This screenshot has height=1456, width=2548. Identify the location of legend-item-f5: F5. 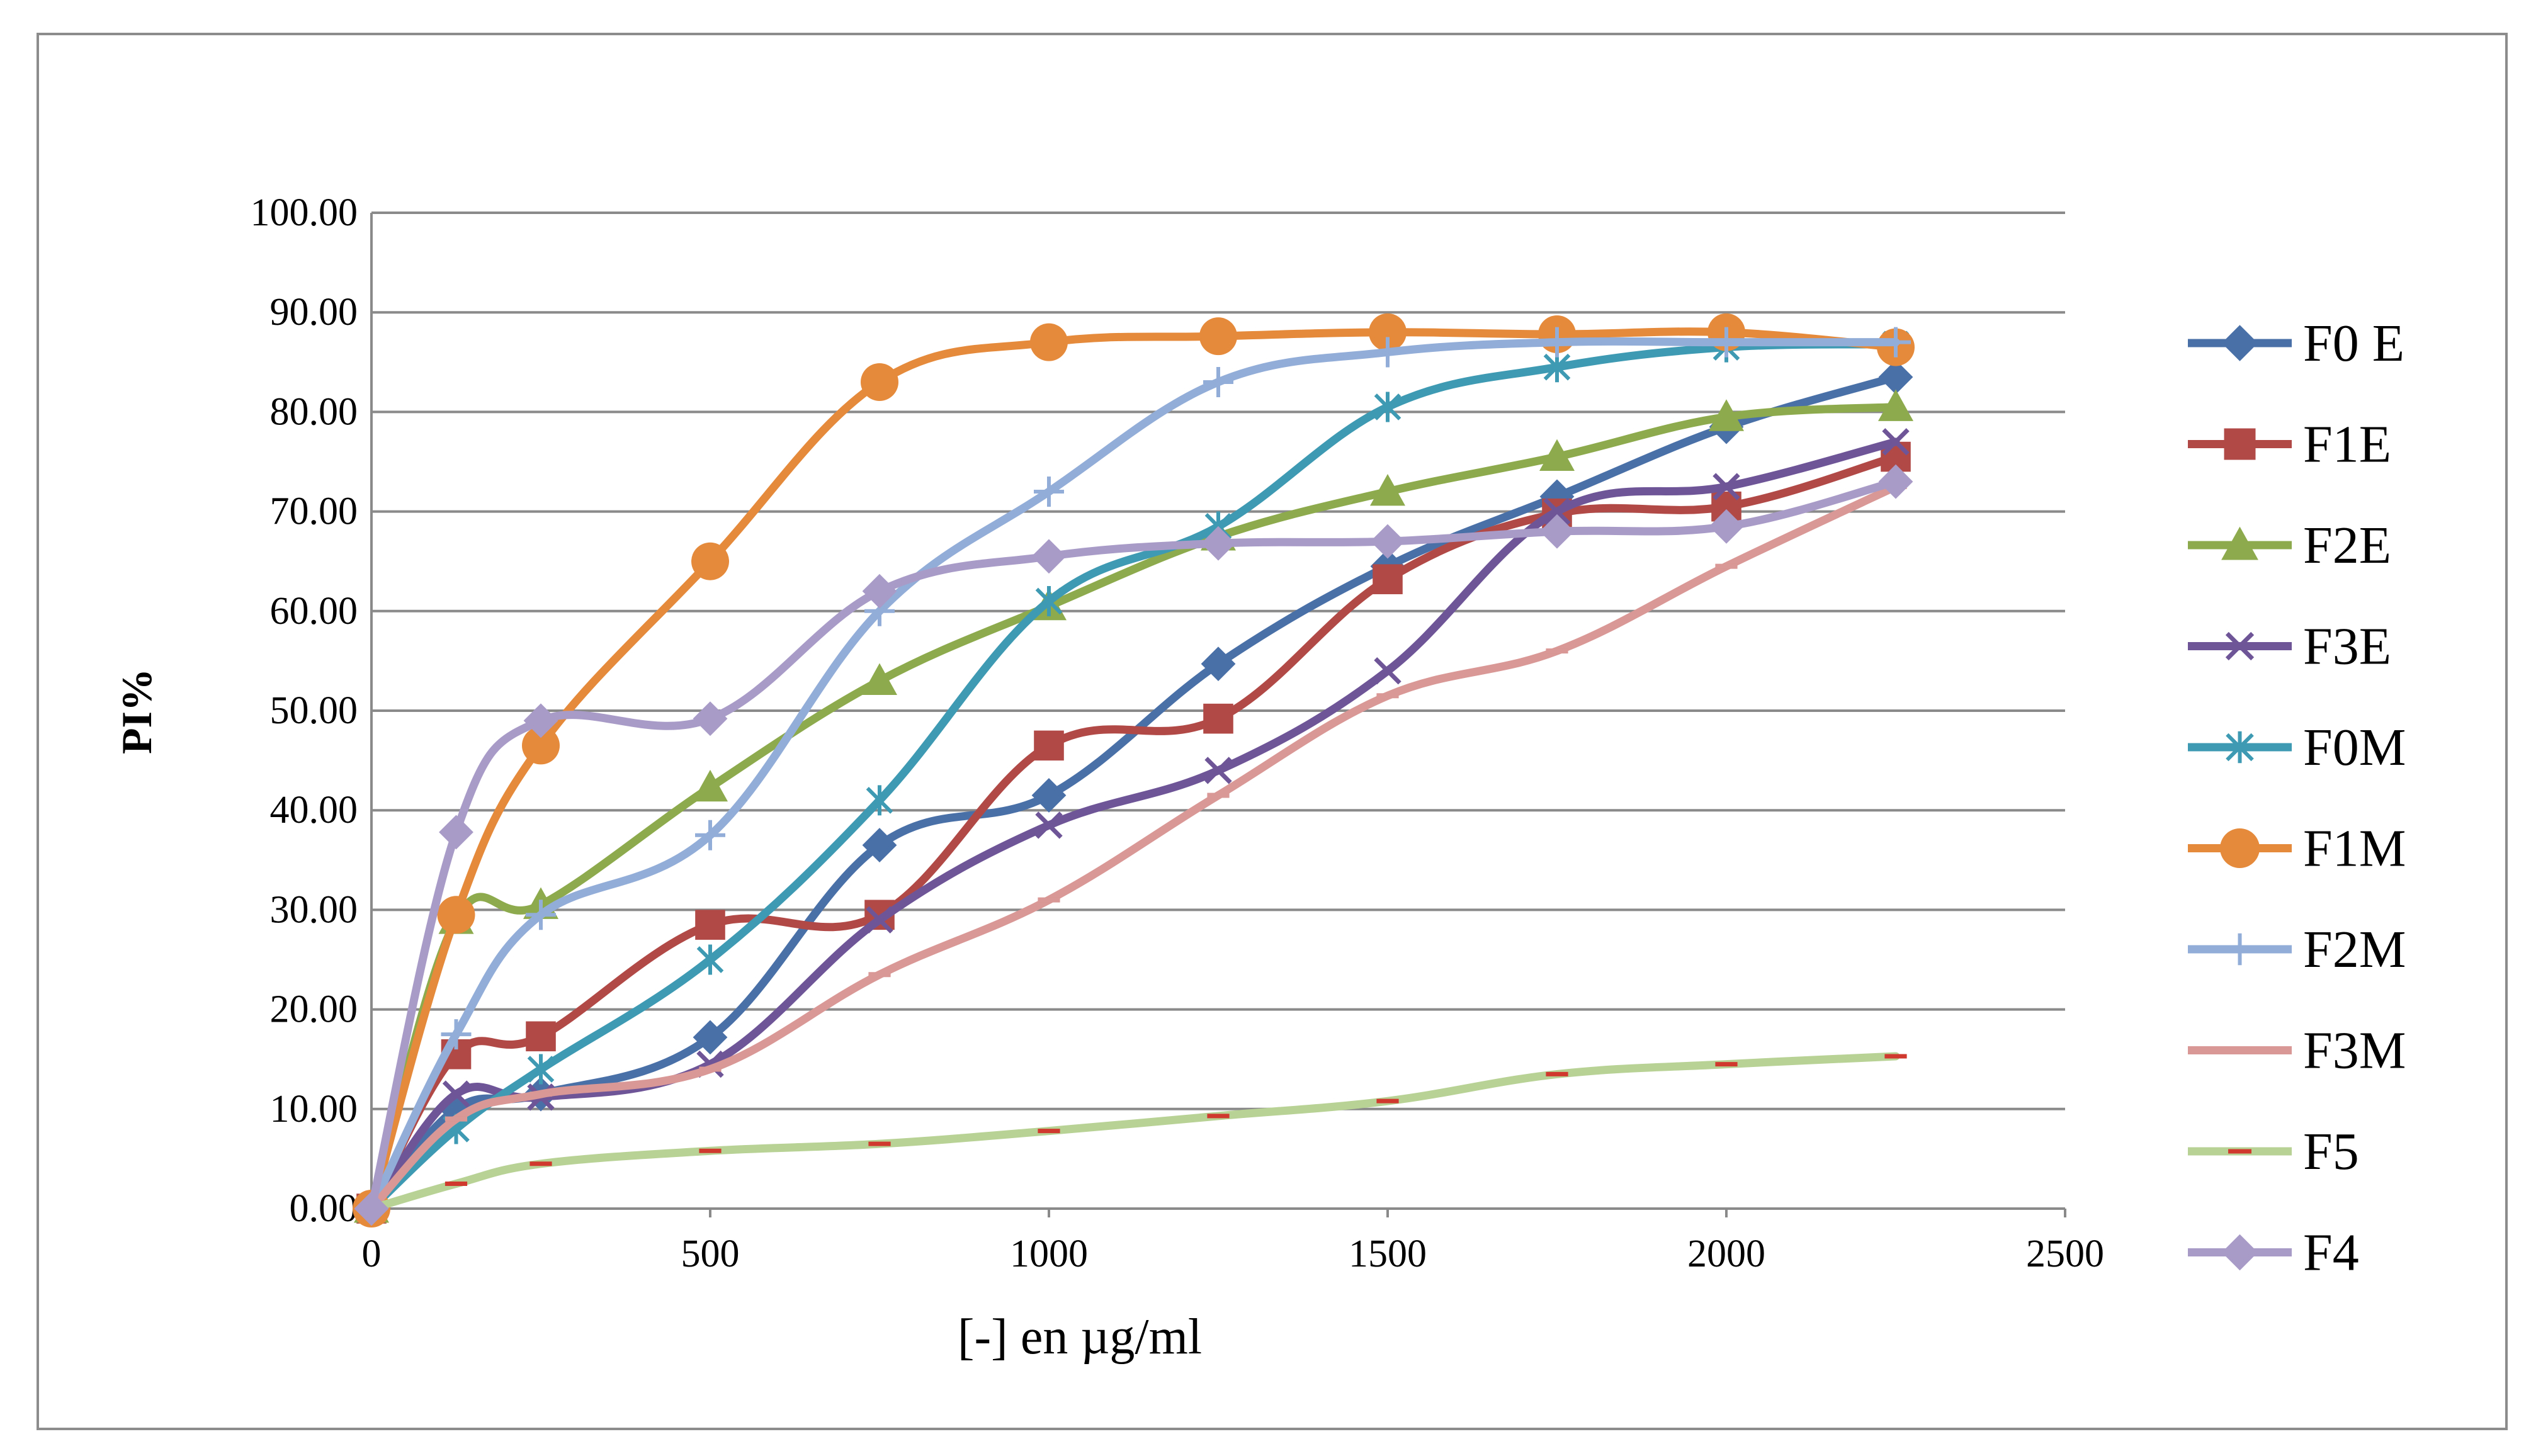
(2273, 1151).